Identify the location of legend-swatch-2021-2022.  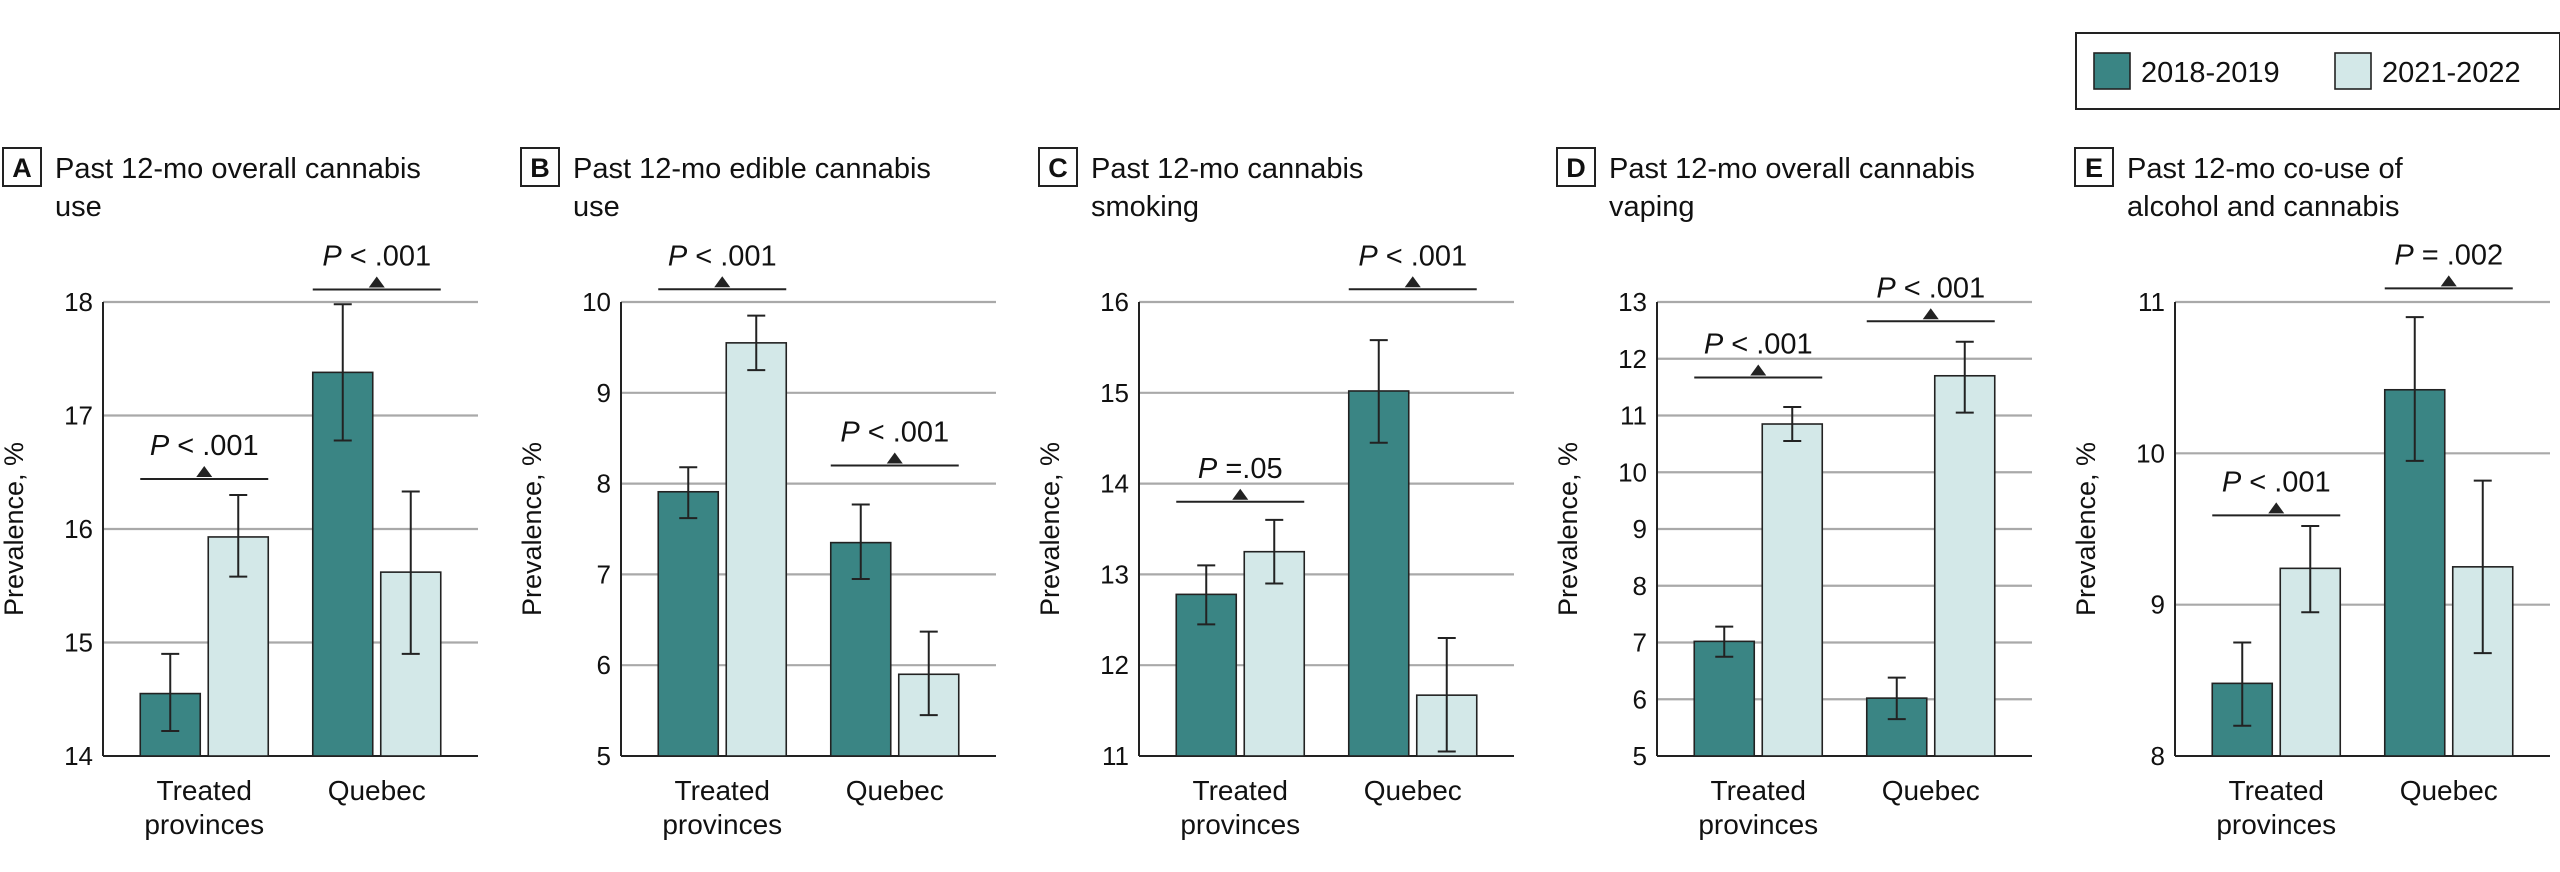
(2353, 71).